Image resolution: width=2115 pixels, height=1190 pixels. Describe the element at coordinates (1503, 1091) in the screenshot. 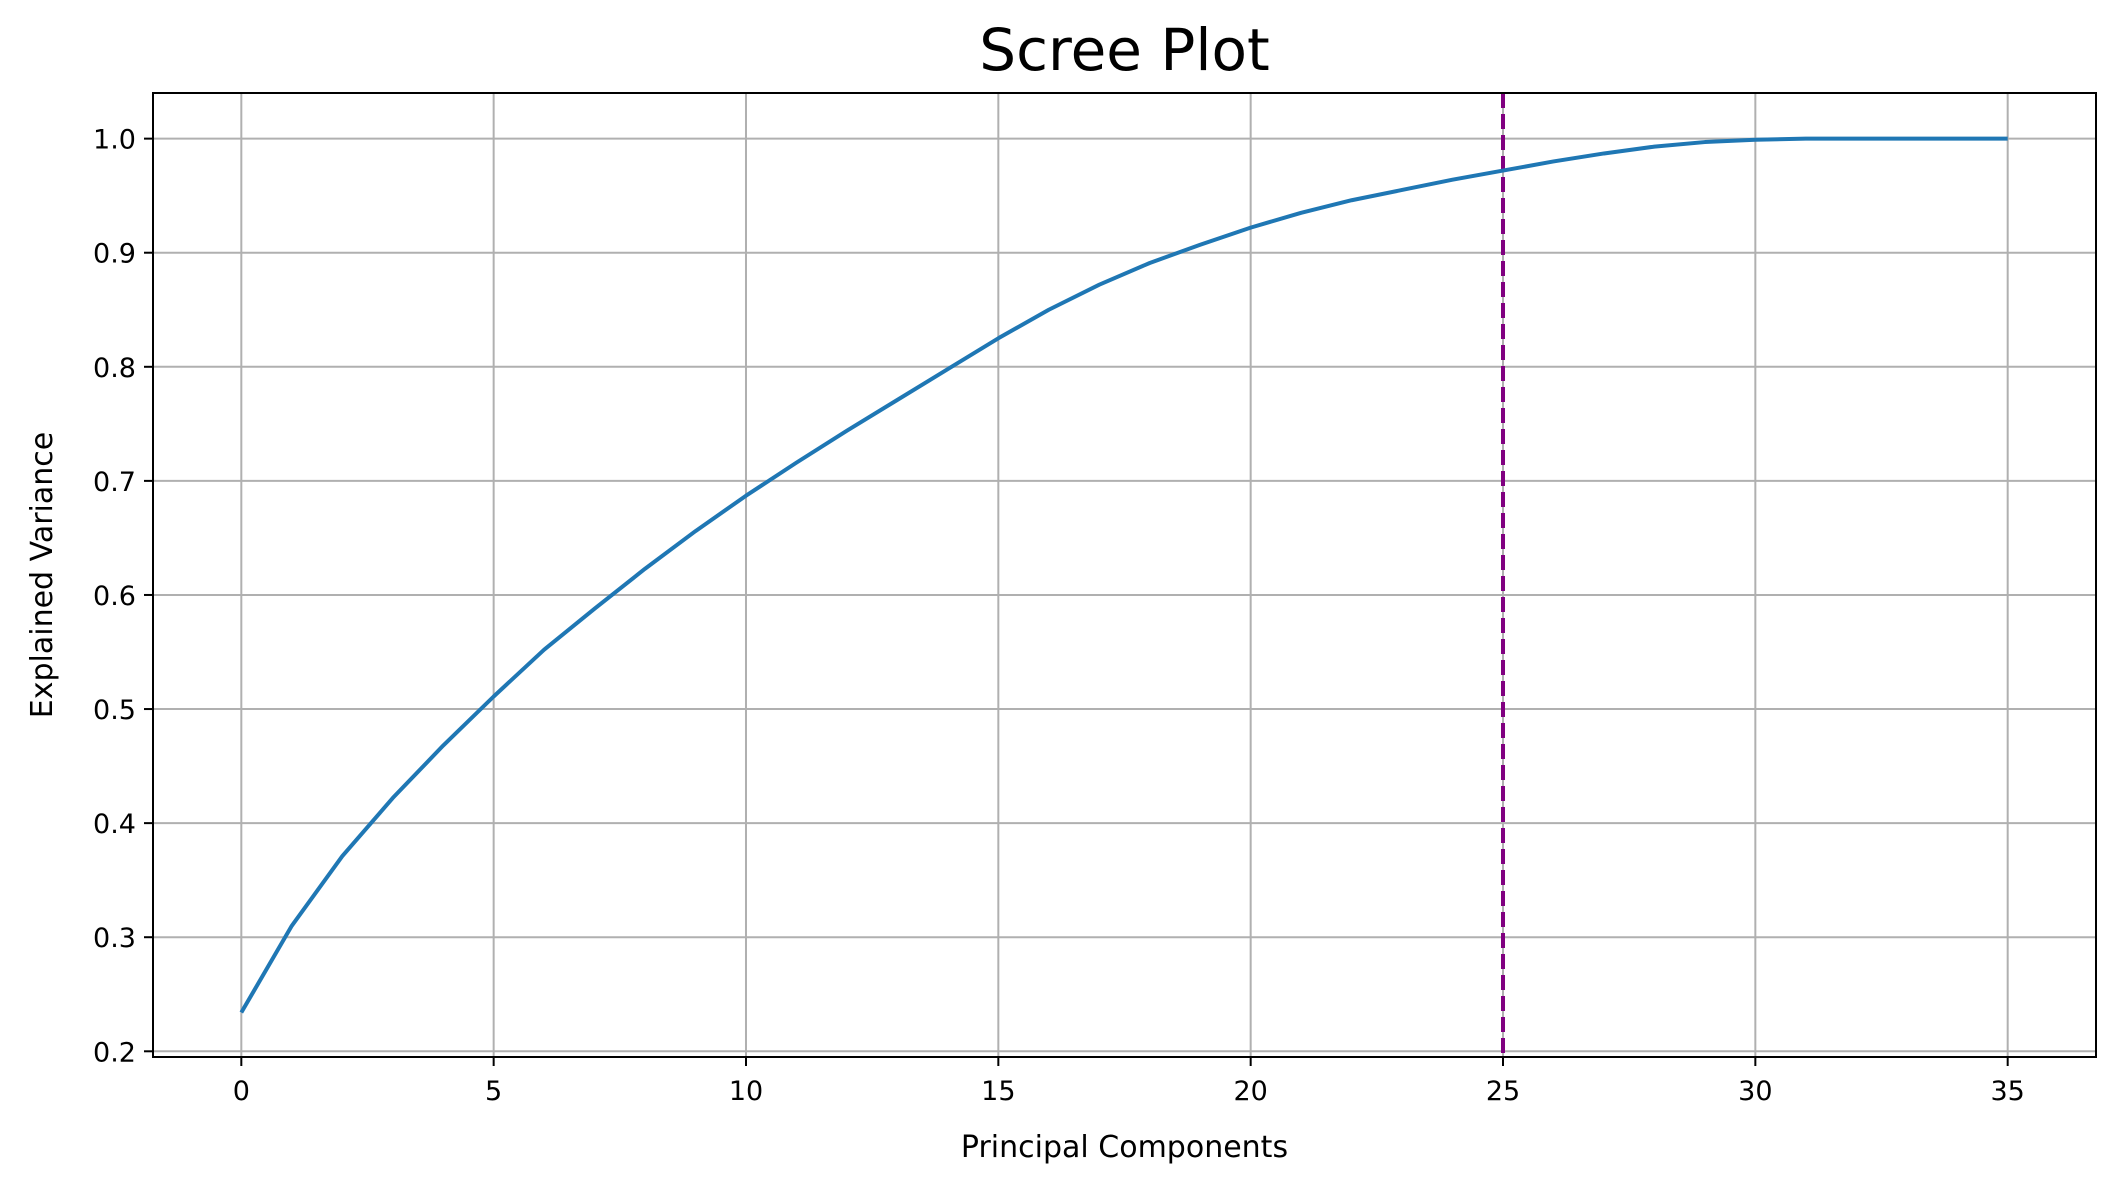

I see `x-tick-label: 25` at that location.